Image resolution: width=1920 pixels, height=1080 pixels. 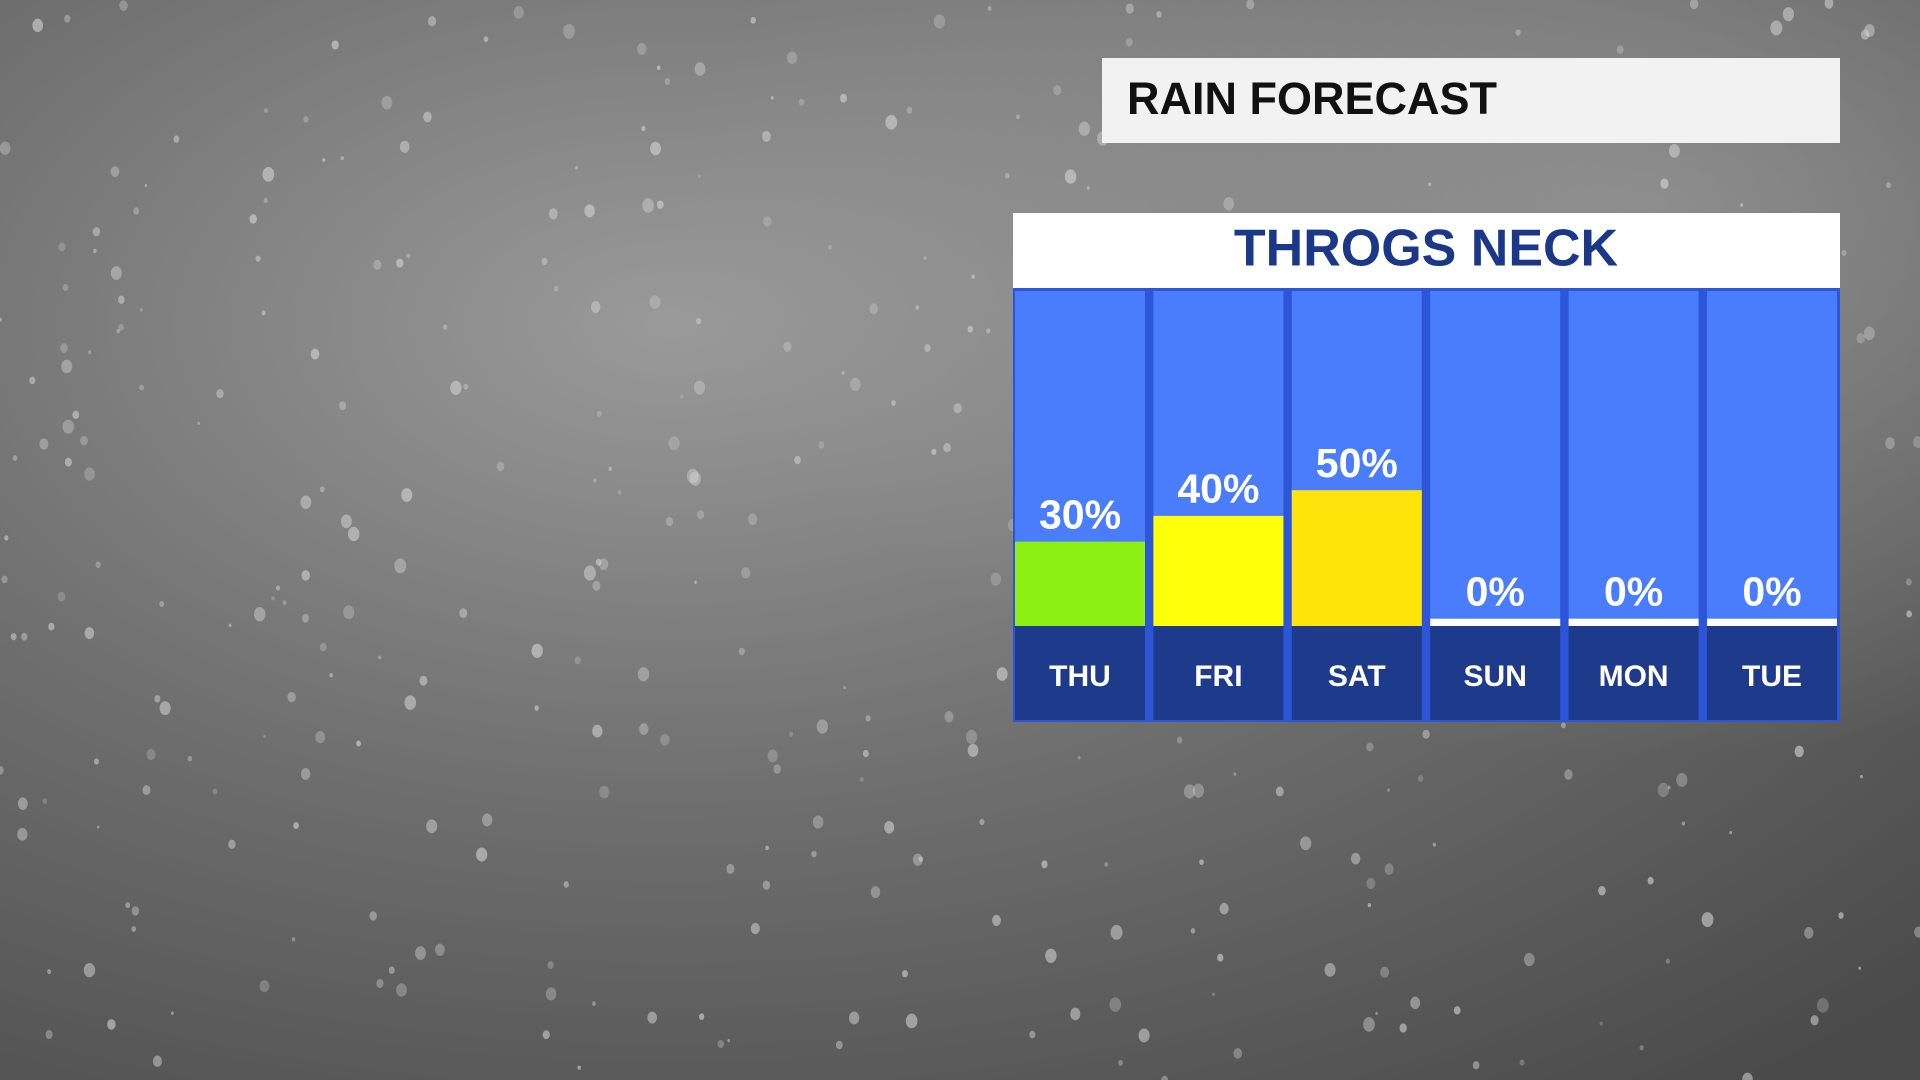 What do you see at coordinates (1080, 676) in the screenshot?
I see `day-label: THU` at bounding box center [1080, 676].